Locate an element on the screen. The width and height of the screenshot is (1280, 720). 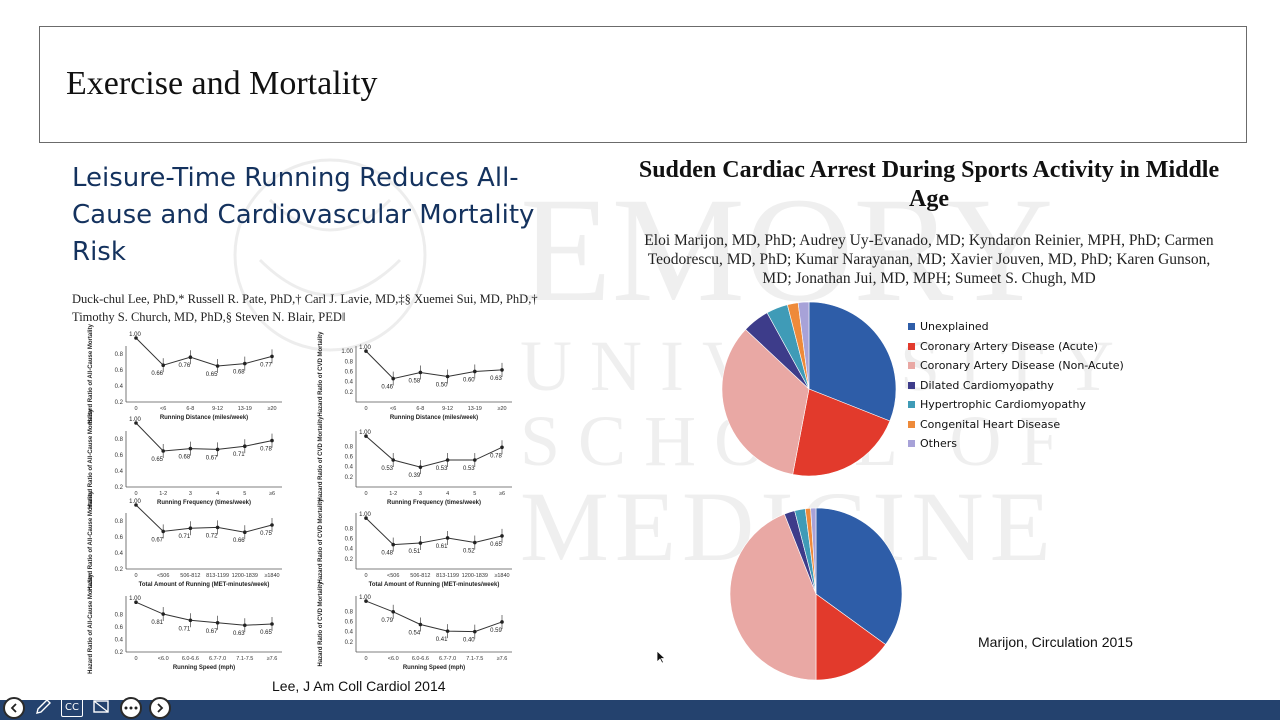
x-axis-label: Running Distance (miles/week) is located at coordinates (204, 418).